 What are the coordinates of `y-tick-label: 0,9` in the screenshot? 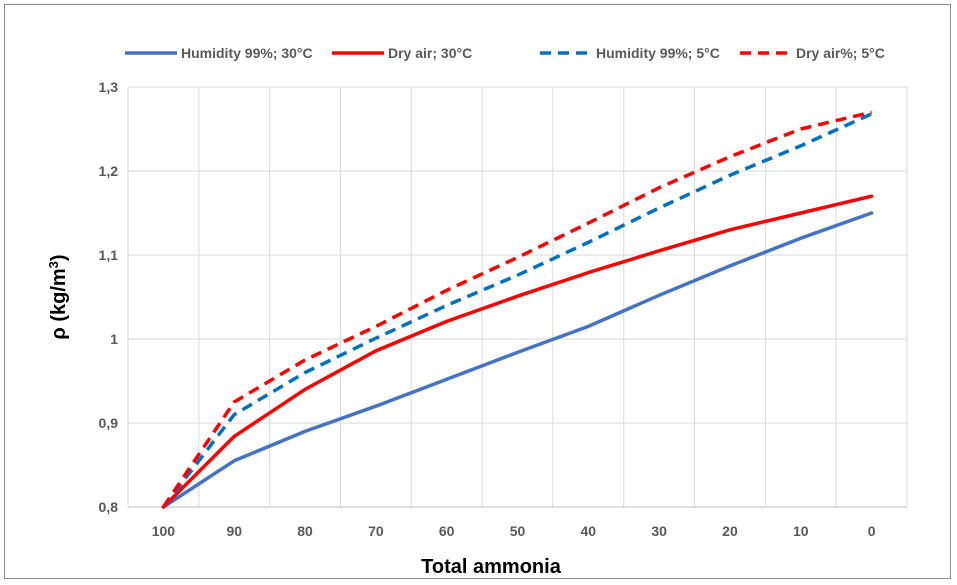 It's located at (109, 423).